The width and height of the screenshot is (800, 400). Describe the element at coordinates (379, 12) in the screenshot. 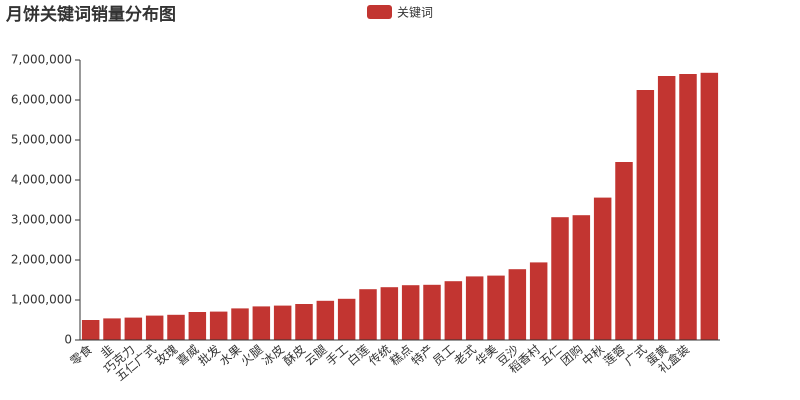

I see `legend-swatch` at that location.